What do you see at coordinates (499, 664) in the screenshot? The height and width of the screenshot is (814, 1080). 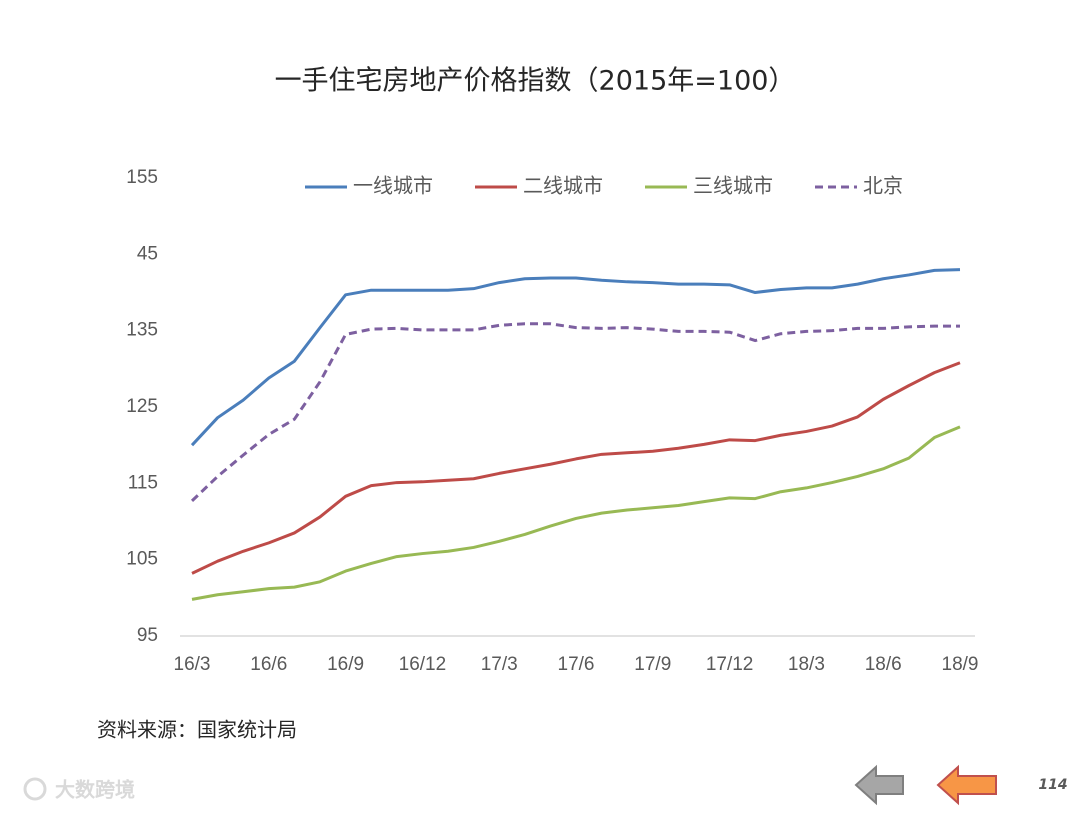 I see `x-tick-label: 17/3` at bounding box center [499, 664].